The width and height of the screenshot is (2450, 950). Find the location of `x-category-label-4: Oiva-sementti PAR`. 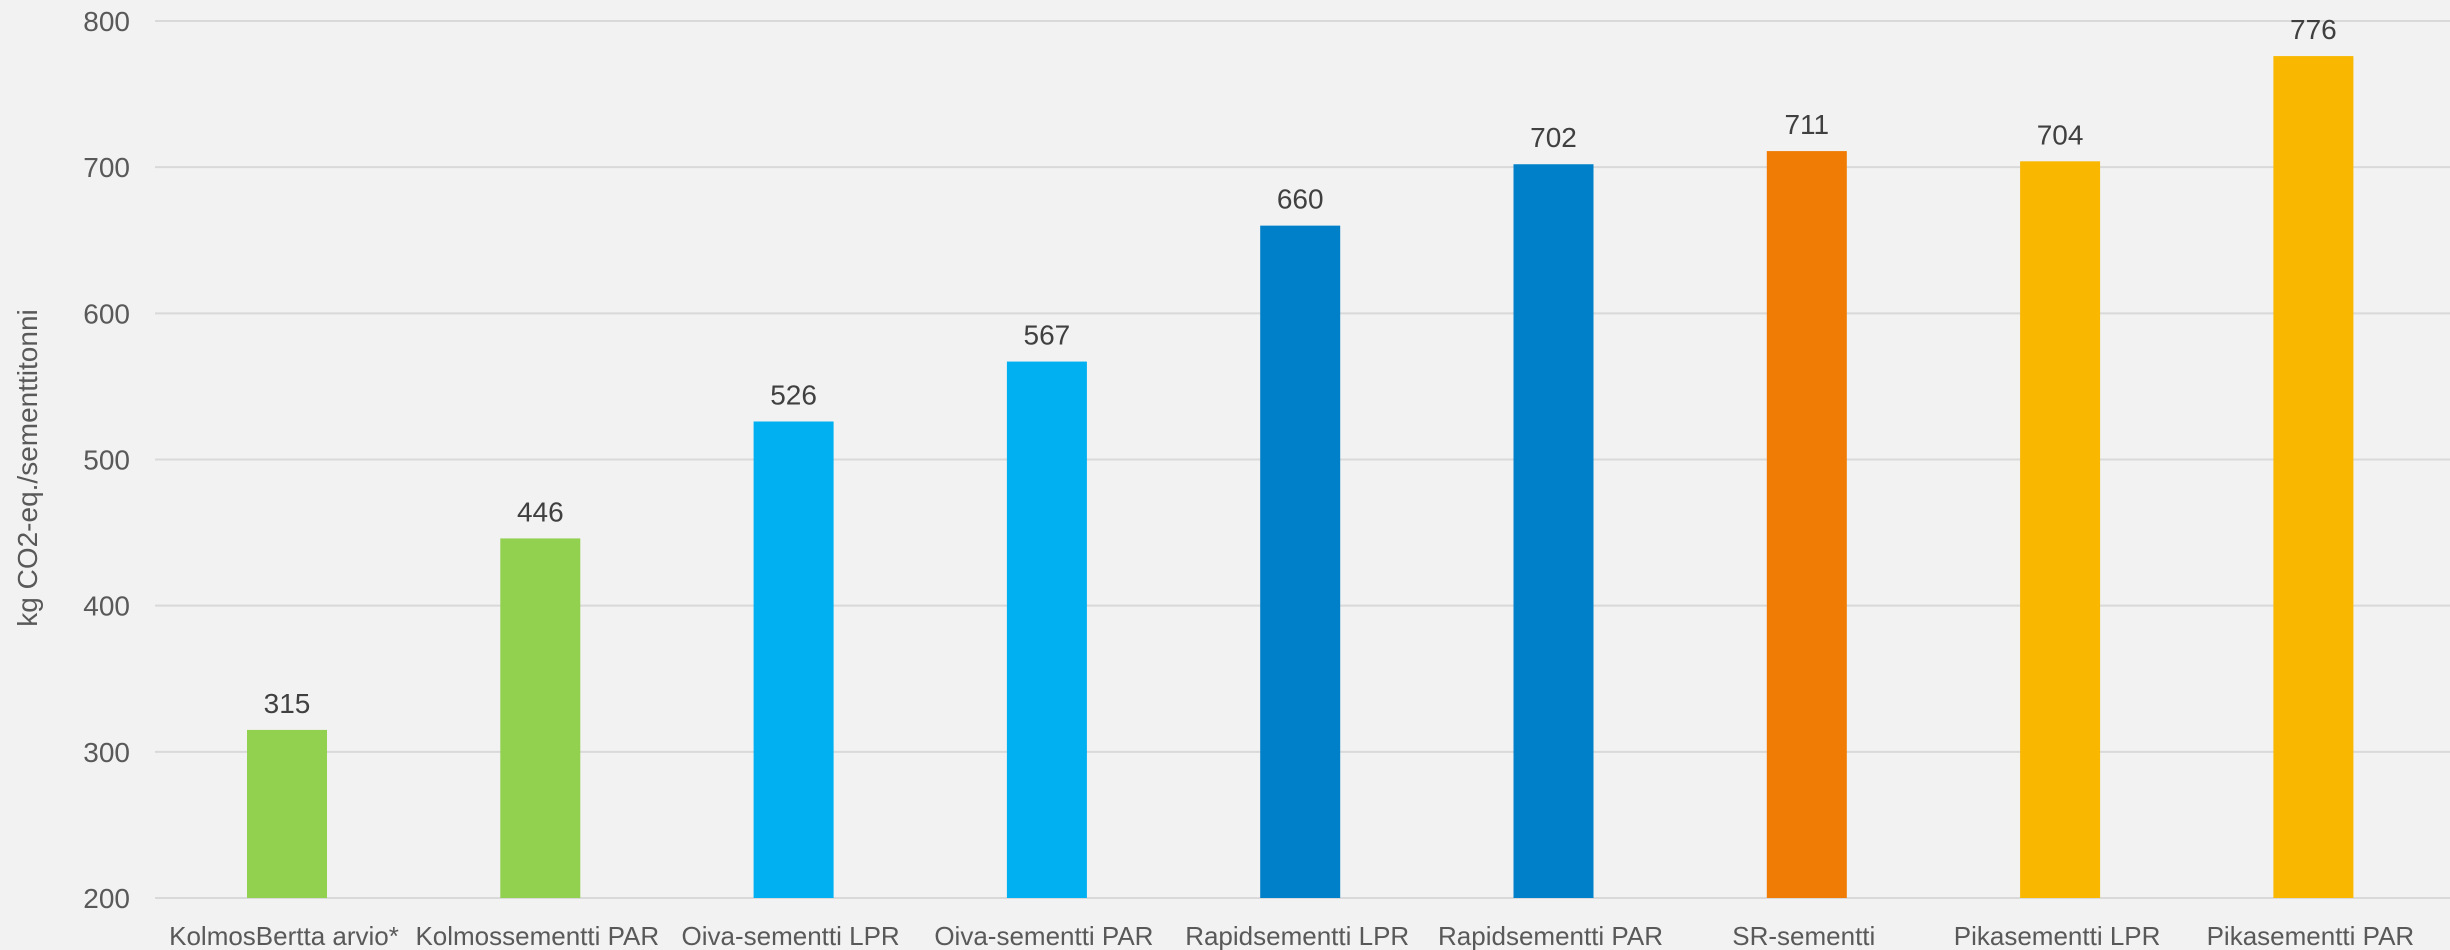

x-category-label-4: Oiva-sementti PAR is located at coordinates (1043, 935).